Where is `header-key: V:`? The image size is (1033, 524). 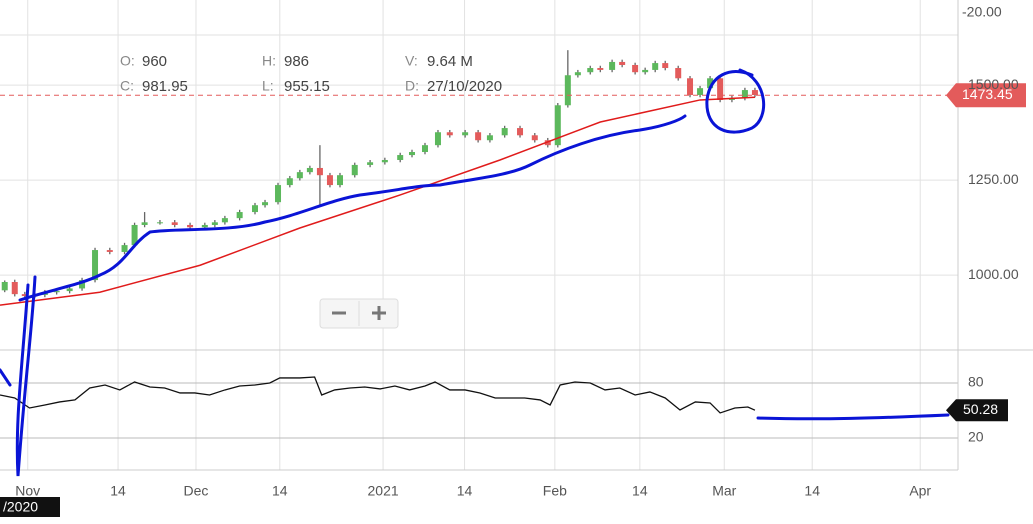 header-key: V: is located at coordinates (411, 61).